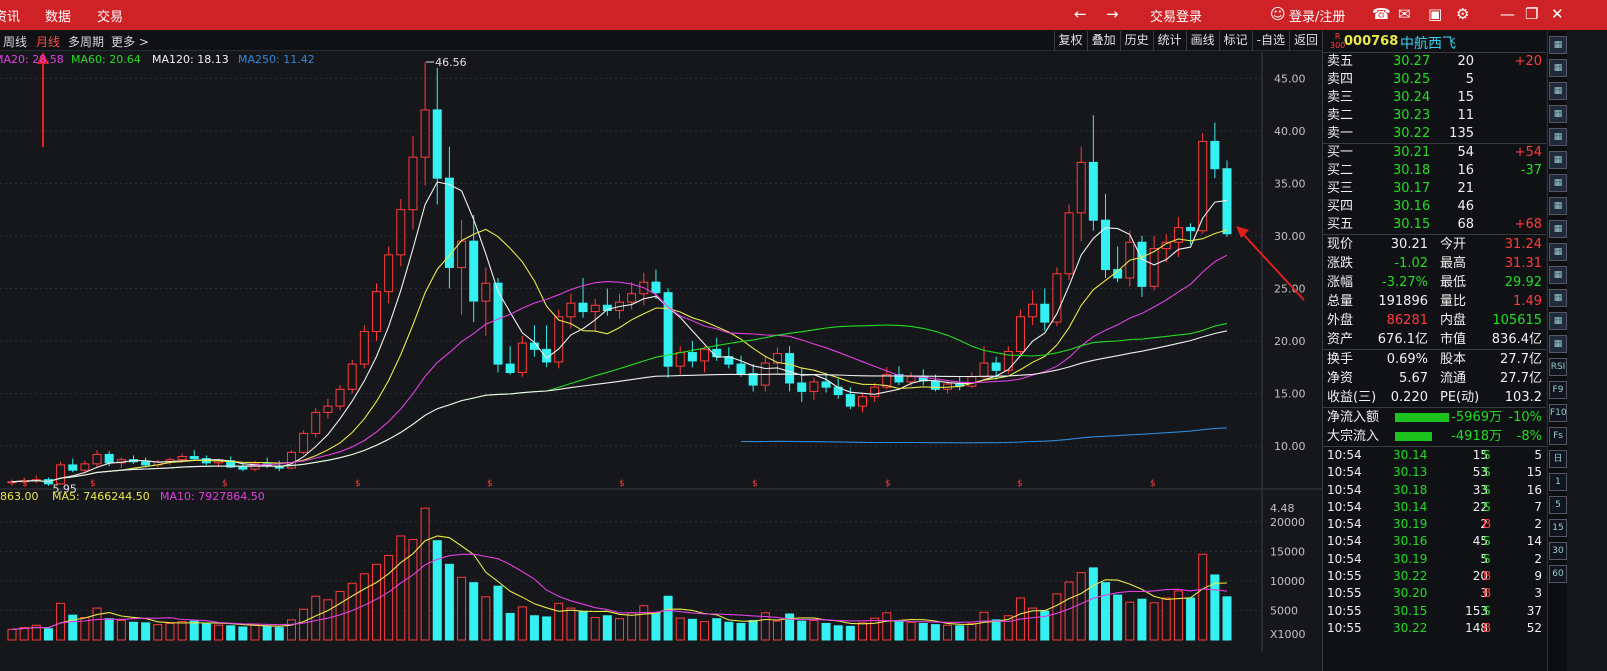 This screenshot has height=671, width=1607. What do you see at coordinates (1434, 80) in the screenshot?
I see `asks-row: 卖四 30.25 5` at bounding box center [1434, 80].